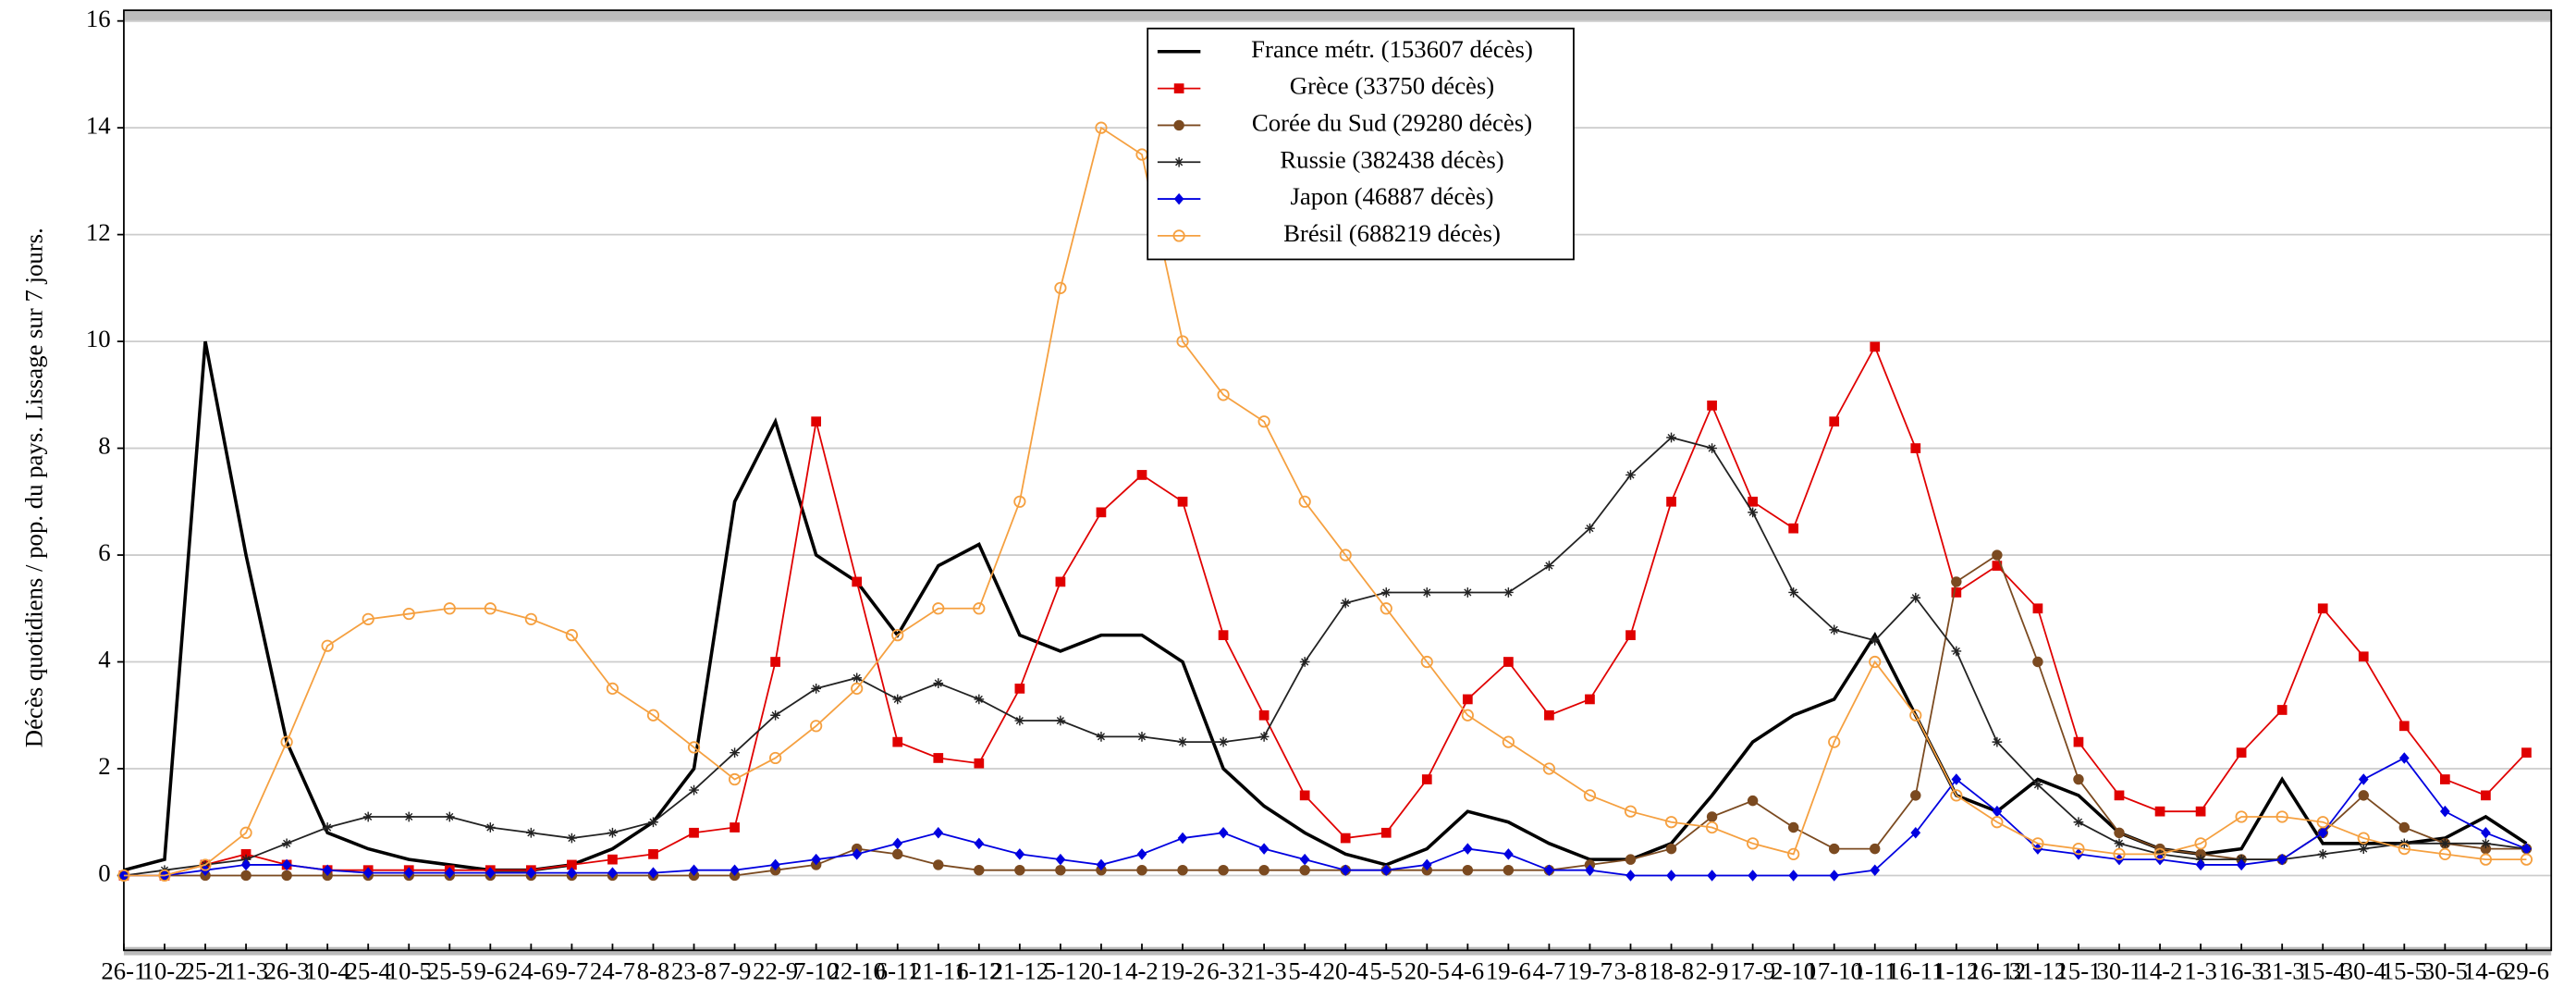 The width and height of the screenshot is (2576, 987). I want to click on x-tick-label: 6-11, so click(898, 970).